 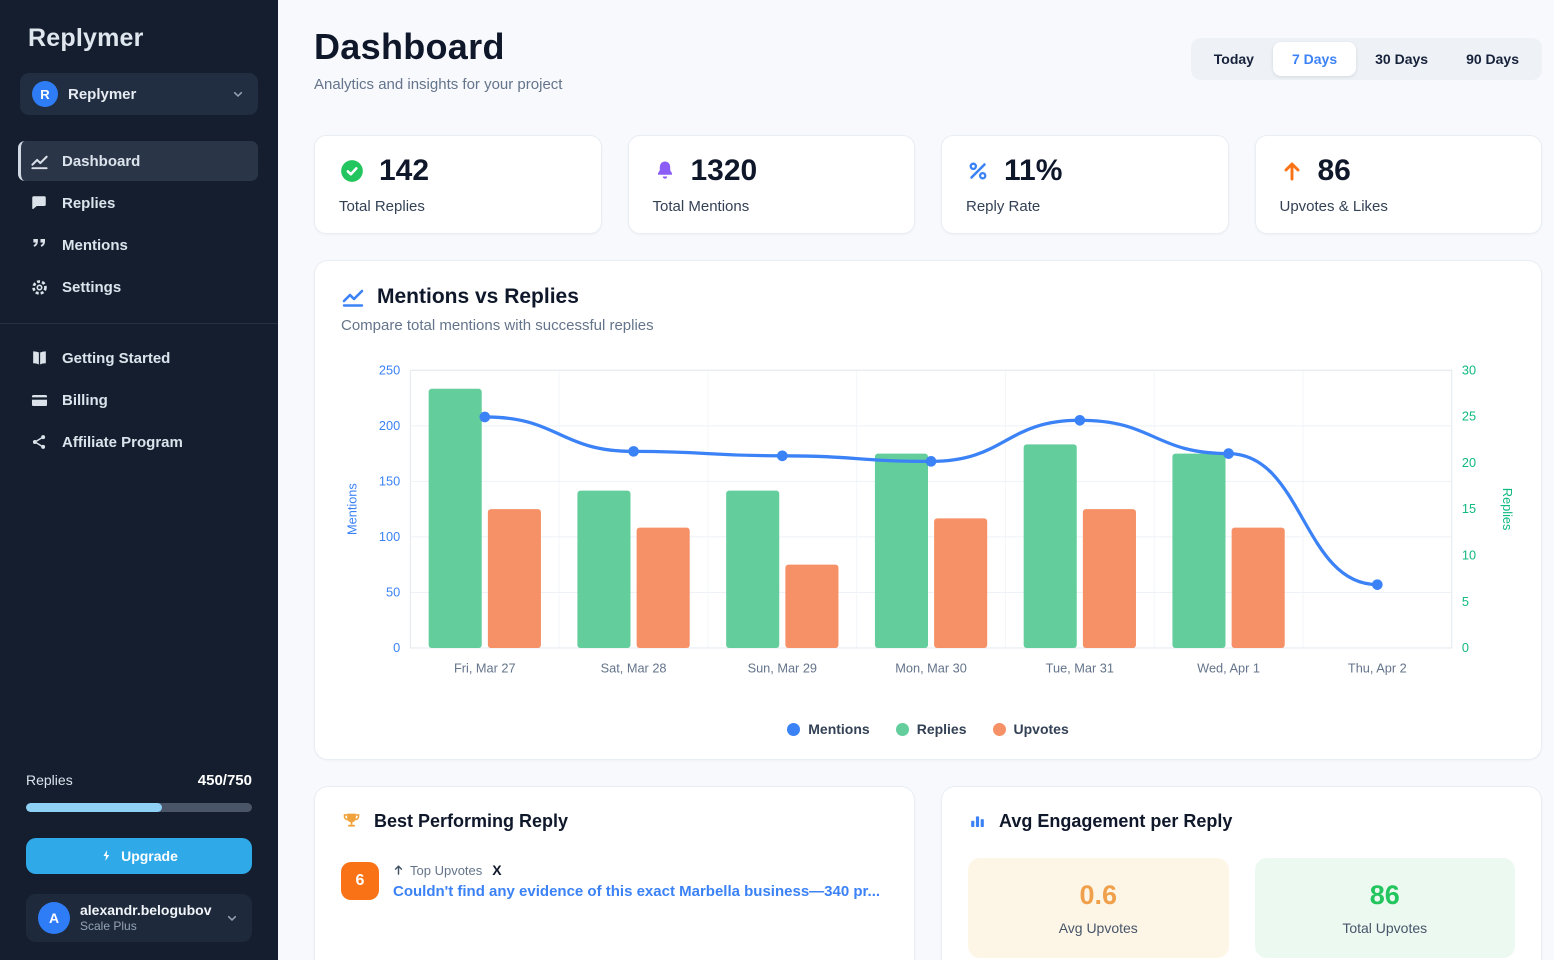 What do you see at coordinates (102, 94) in the screenshot?
I see `project-name: Replymer` at bounding box center [102, 94].